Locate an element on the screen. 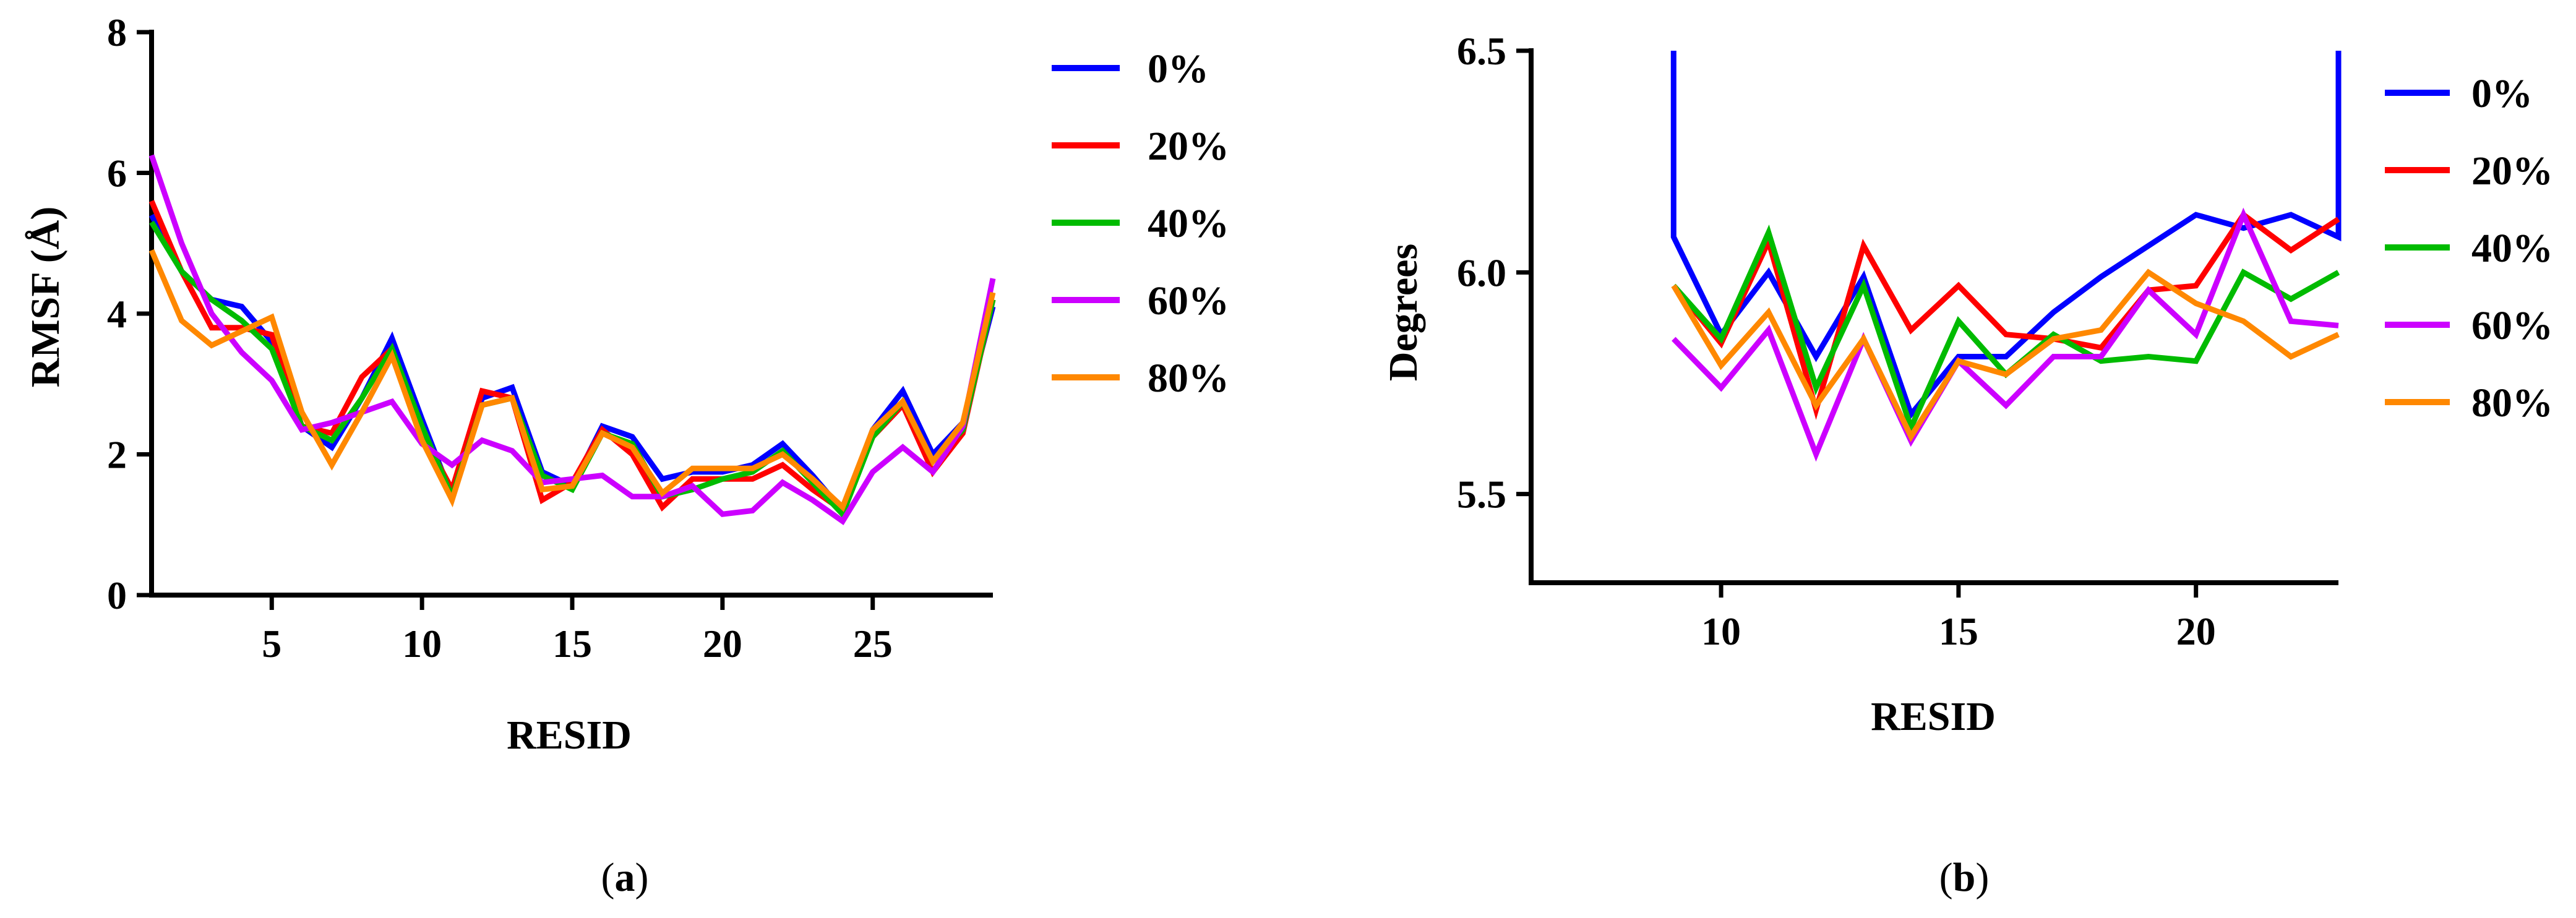 The image size is (2576, 918). panel-b-y-tick-label: 6.5 is located at coordinates (1482, 51).